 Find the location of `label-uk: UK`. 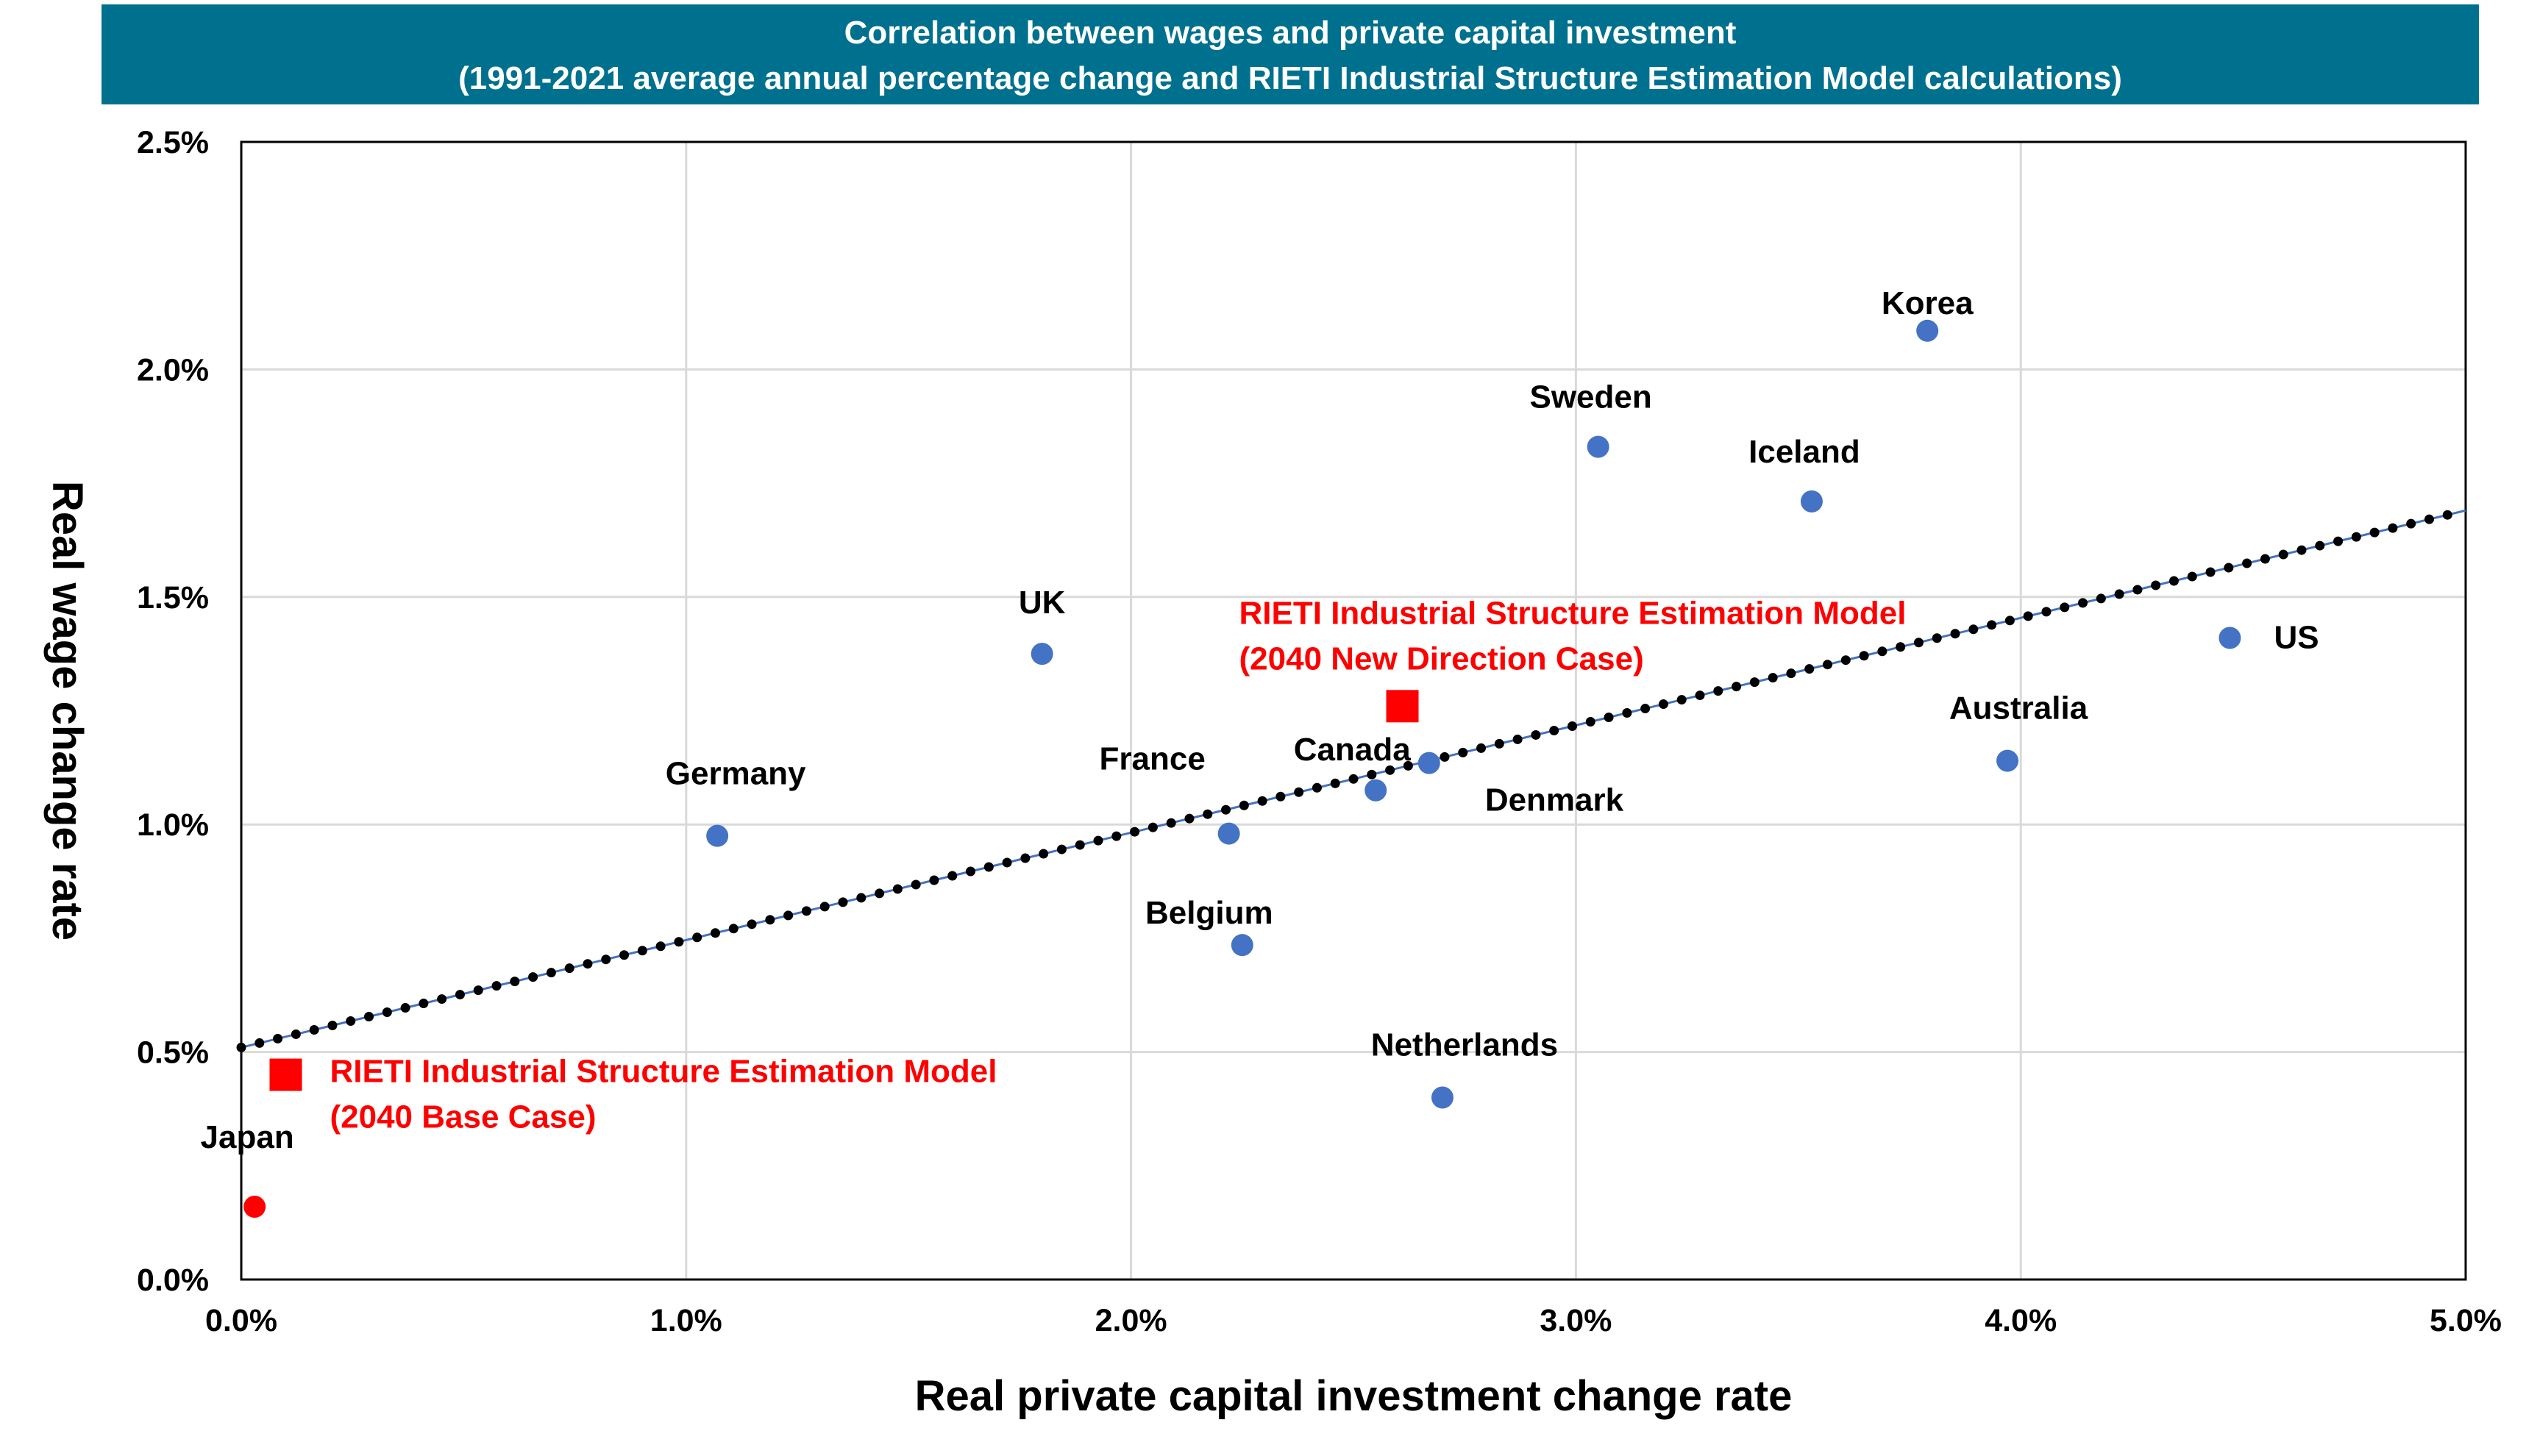

label-uk: UK is located at coordinates (1042, 603).